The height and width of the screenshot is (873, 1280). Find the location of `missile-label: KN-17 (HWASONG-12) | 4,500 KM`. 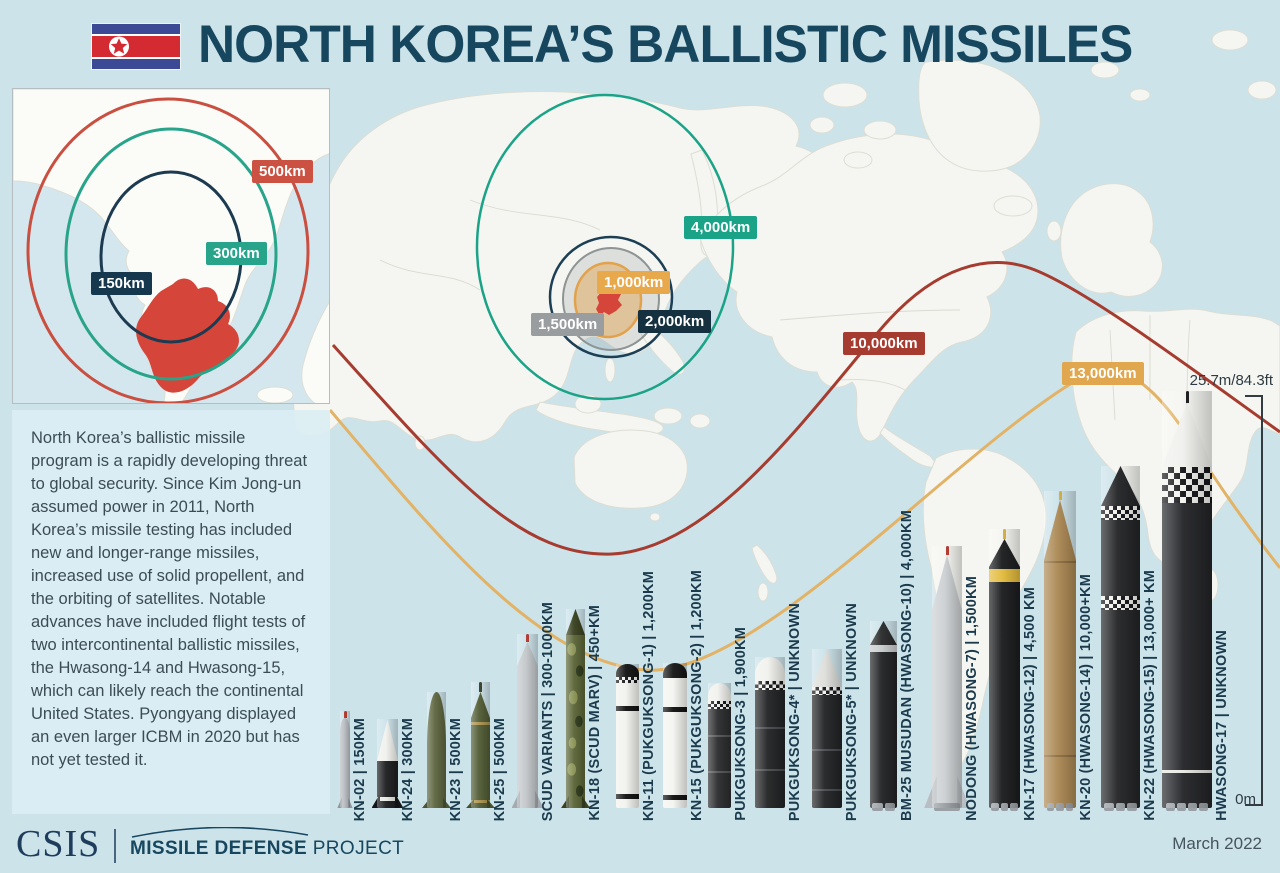

missile-label: KN-17 (HWASONG-12) | 4,500 KM is located at coordinates (1030, 704).